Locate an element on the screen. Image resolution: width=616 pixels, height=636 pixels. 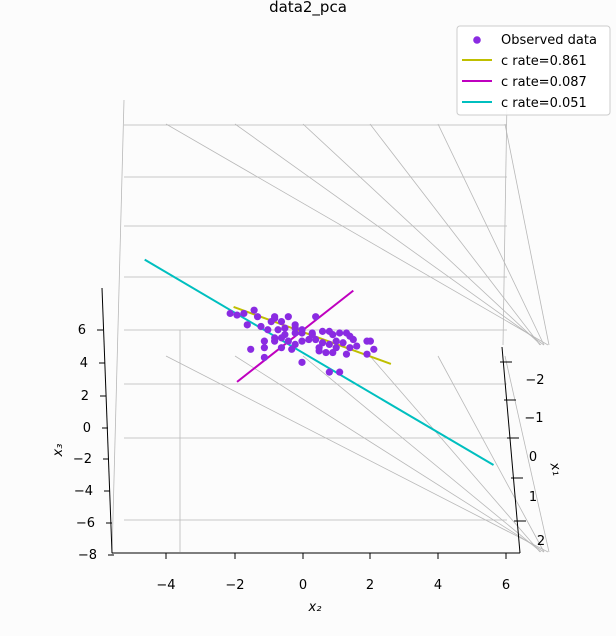
x3-tick-label: −8 is located at coordinates (87, 555).